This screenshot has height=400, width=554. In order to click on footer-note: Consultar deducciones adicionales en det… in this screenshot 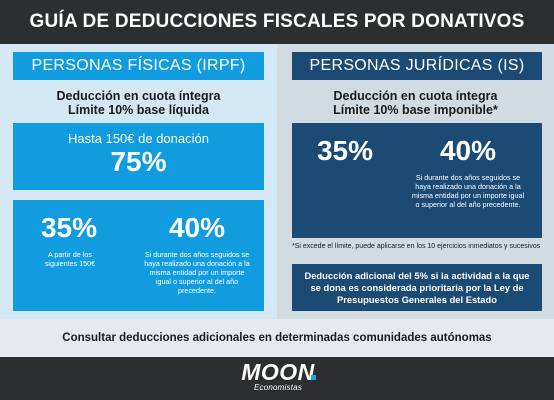, I will do `click(277, 338)`.